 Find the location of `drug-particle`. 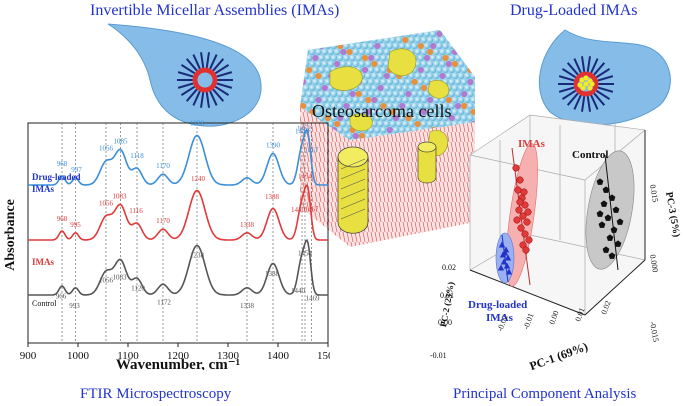

drug-particle is located at coordinates (586, 78).